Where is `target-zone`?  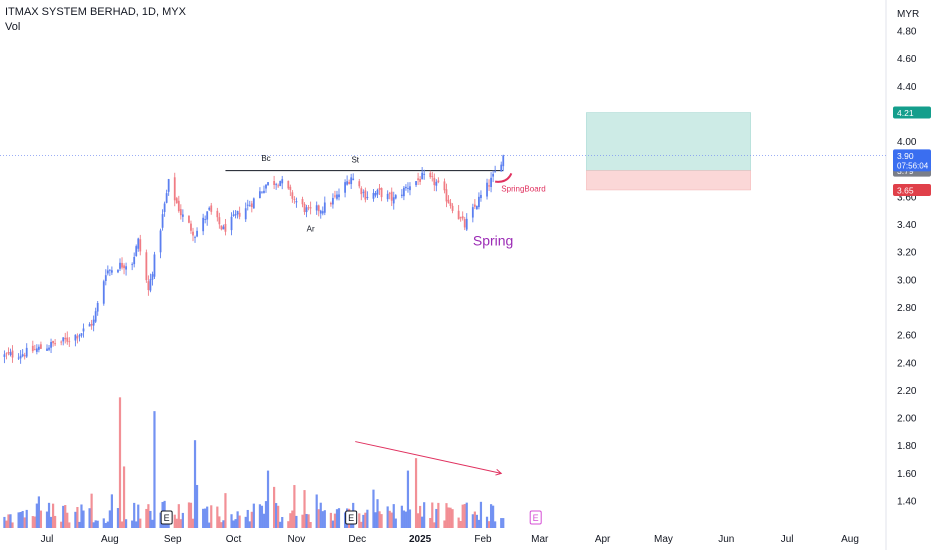 target-zone is located at coordinates (668, 141).